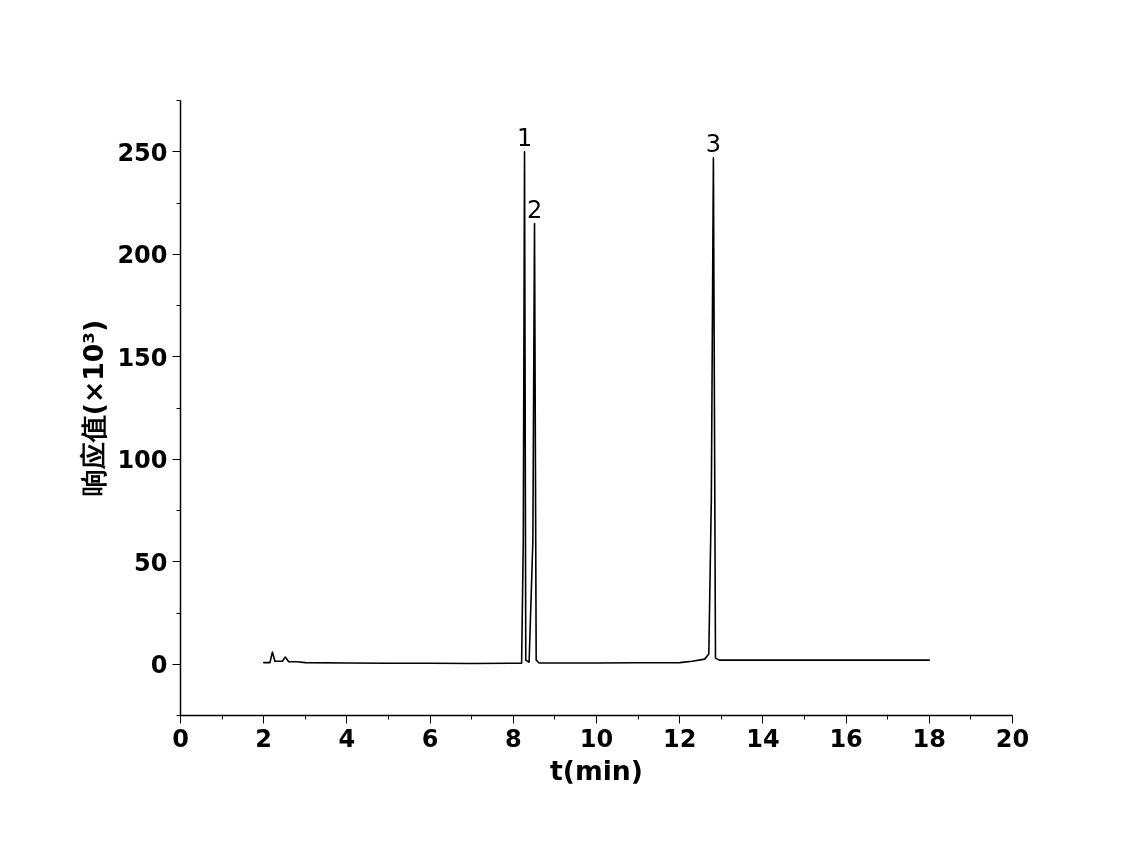 This screenshot has width=1141, height=857. Describe the element at coordinates (142, 460) in the screenshot. I see `y-tick-label: 100` at that location.